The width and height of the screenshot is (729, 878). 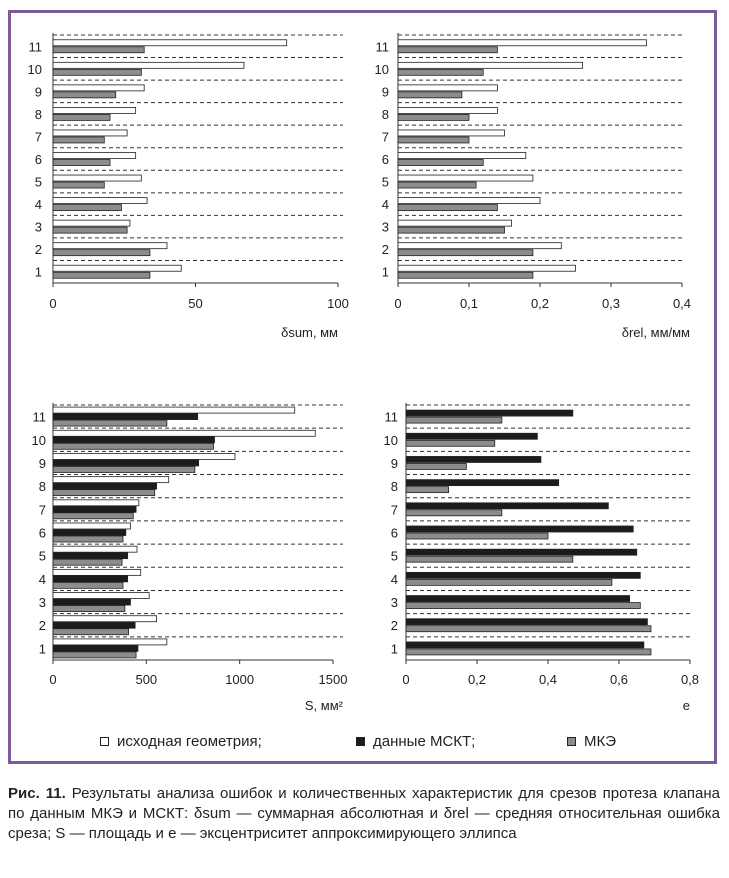 I want to click on x-axis-label: δrel, мм/мм, so click(x=656, y=332).